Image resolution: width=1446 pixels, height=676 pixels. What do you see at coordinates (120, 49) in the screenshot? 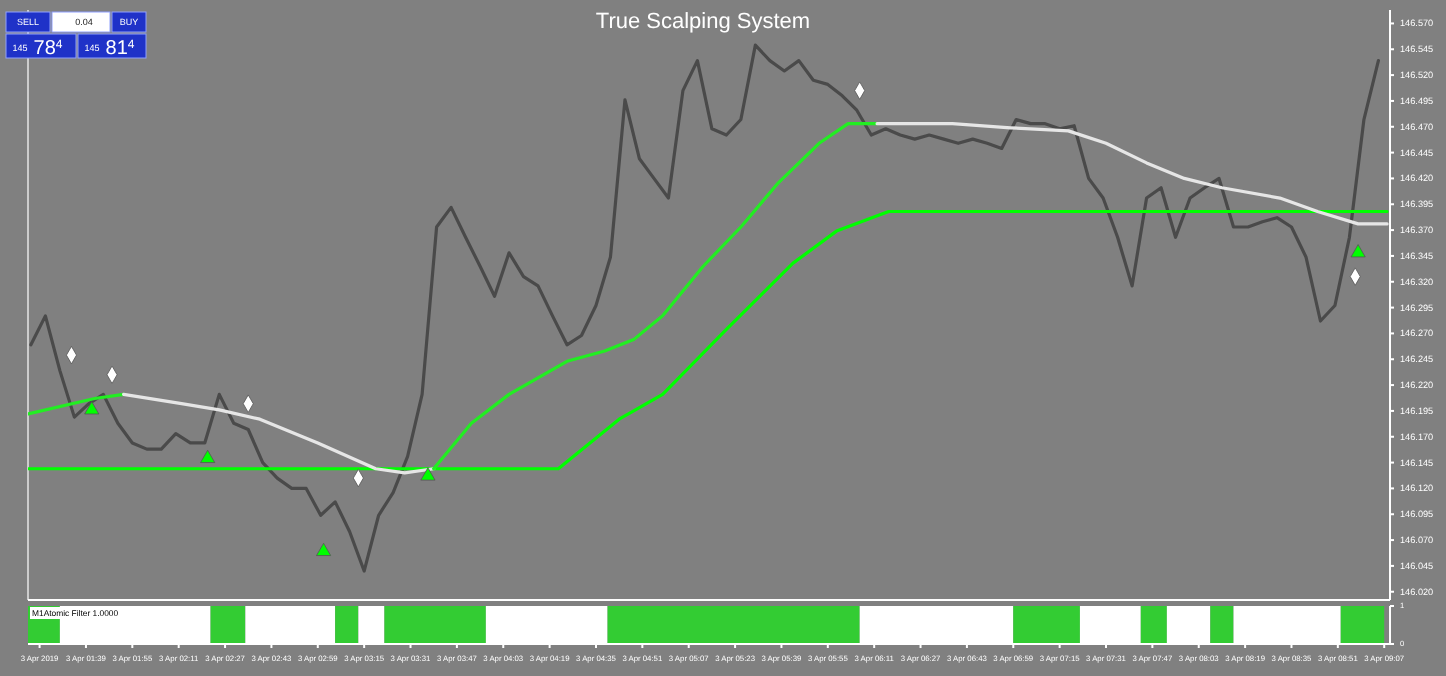
I see `annotation: 81$^{4}$` at bounding box center [120, 49].